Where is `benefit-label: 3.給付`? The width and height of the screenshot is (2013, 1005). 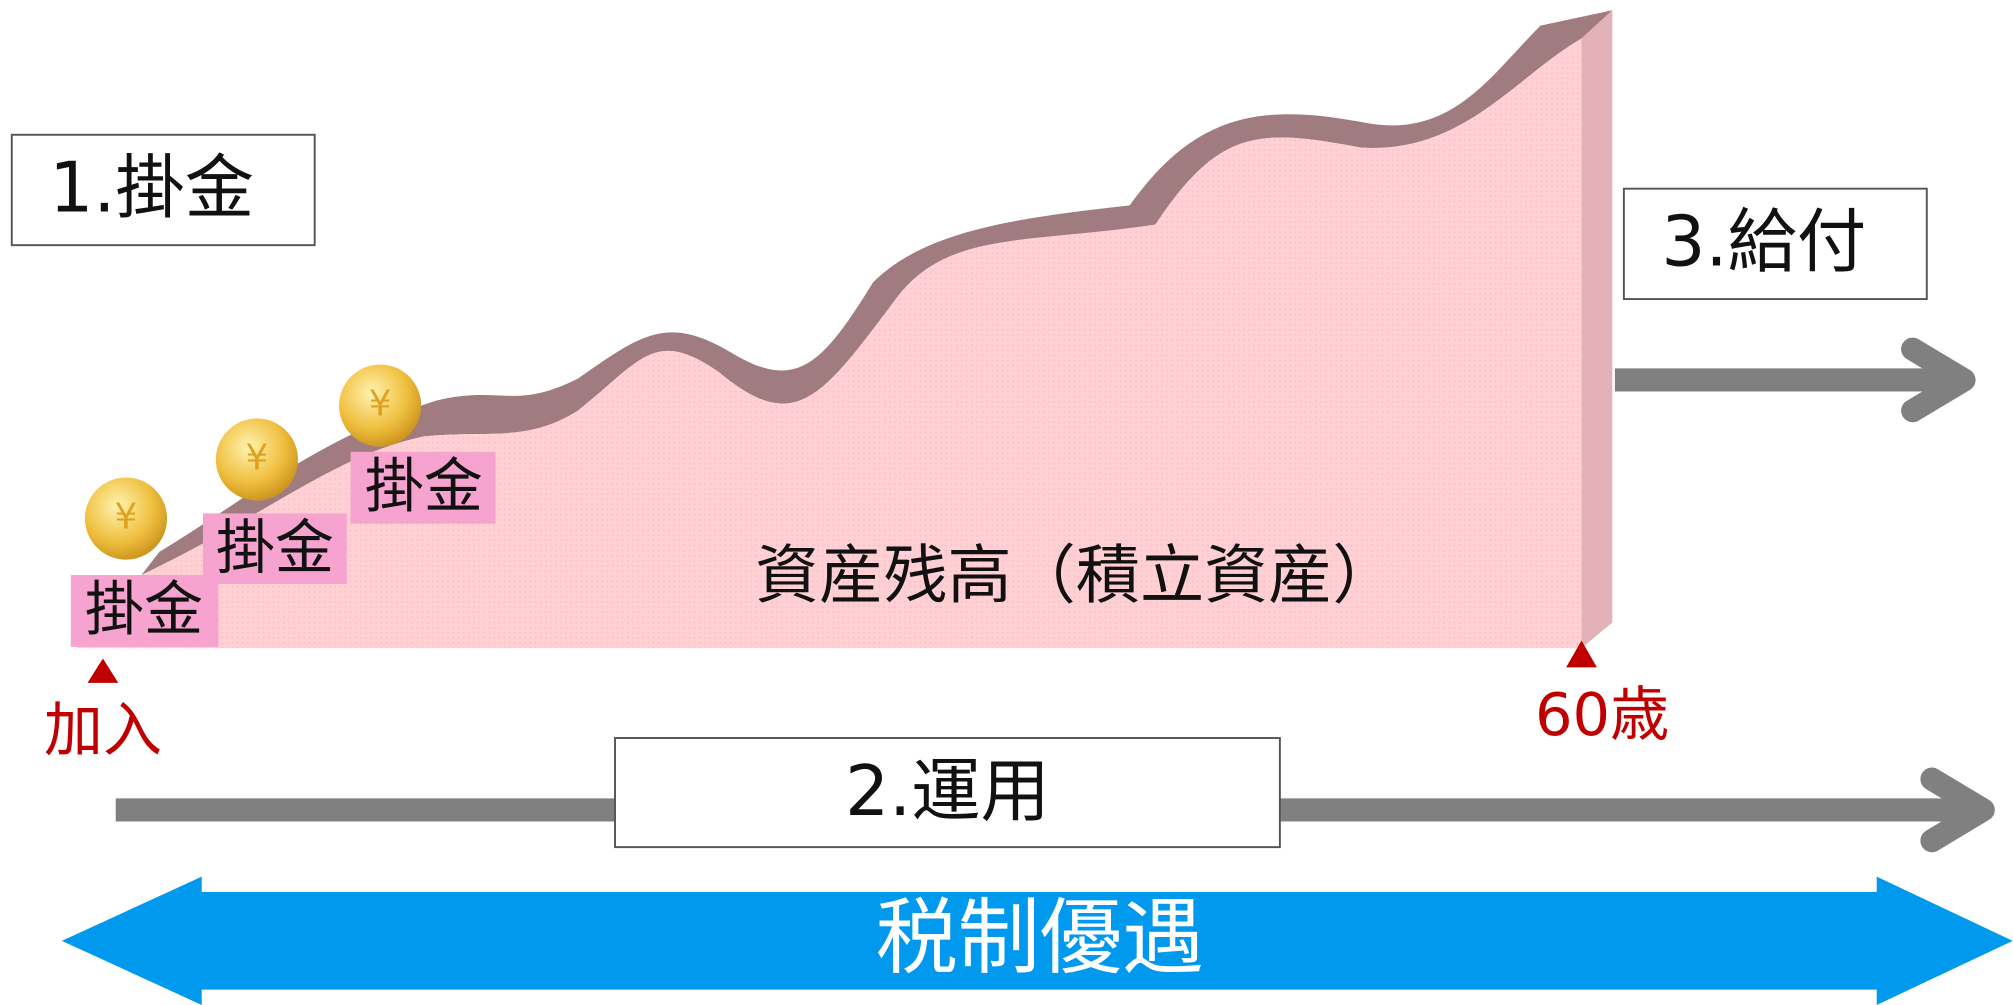
benefit-label: 3.給付 is located at coordinates (1763, 242).